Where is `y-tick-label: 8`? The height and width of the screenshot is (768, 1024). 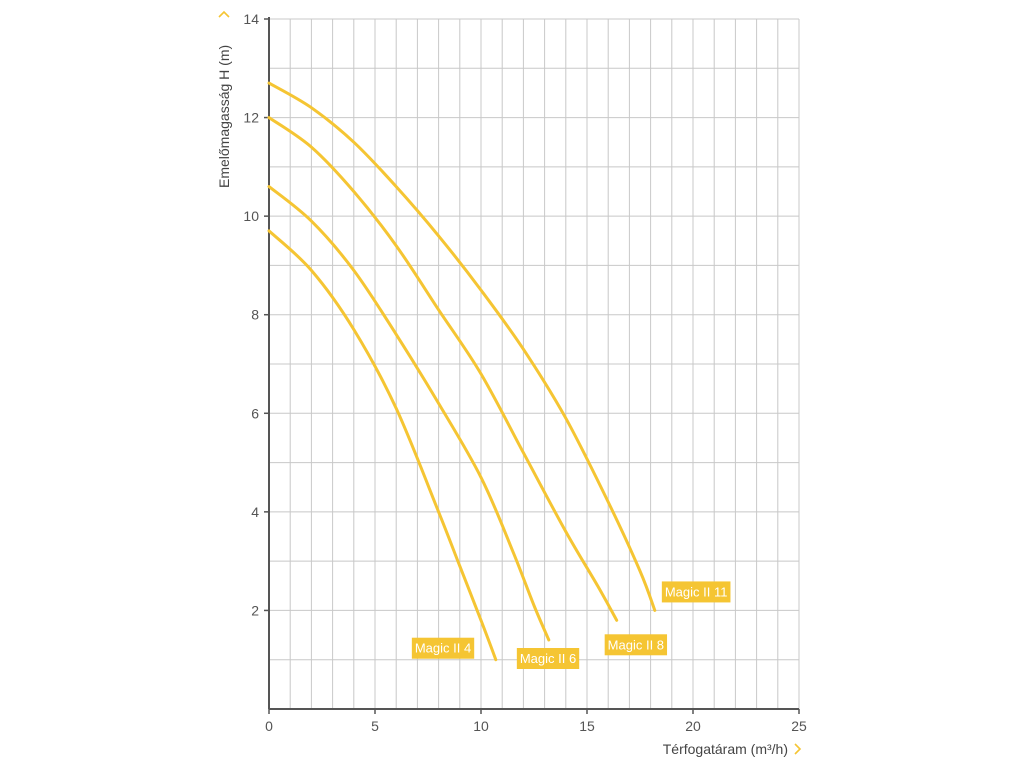
y-tick-label: 8 is located at coordinates (255, 315).